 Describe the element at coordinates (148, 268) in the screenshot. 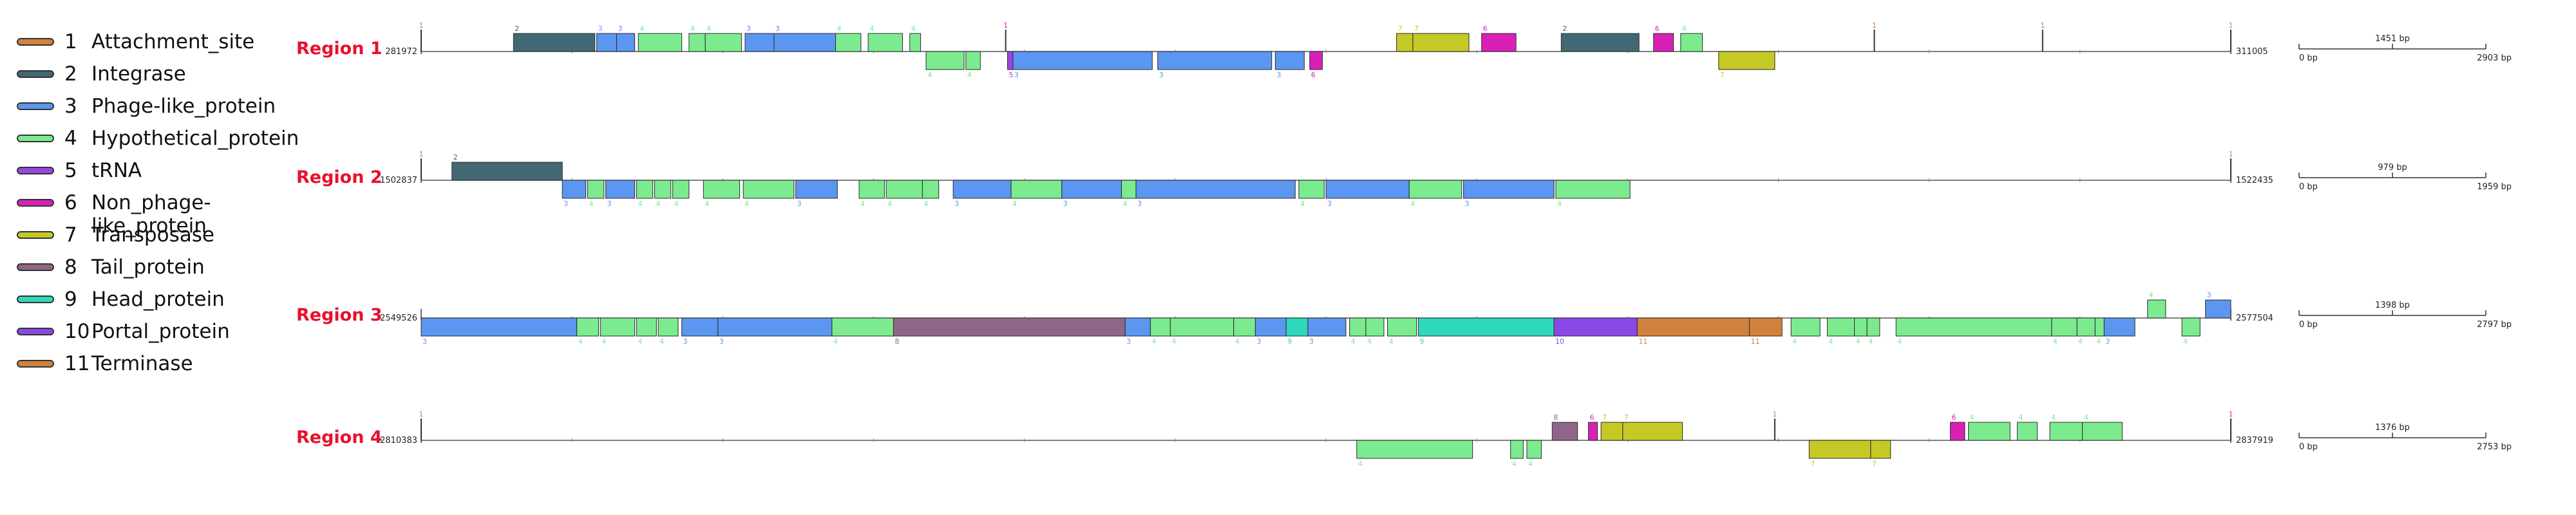

I see `legend-label: Tail_protein` at that location.